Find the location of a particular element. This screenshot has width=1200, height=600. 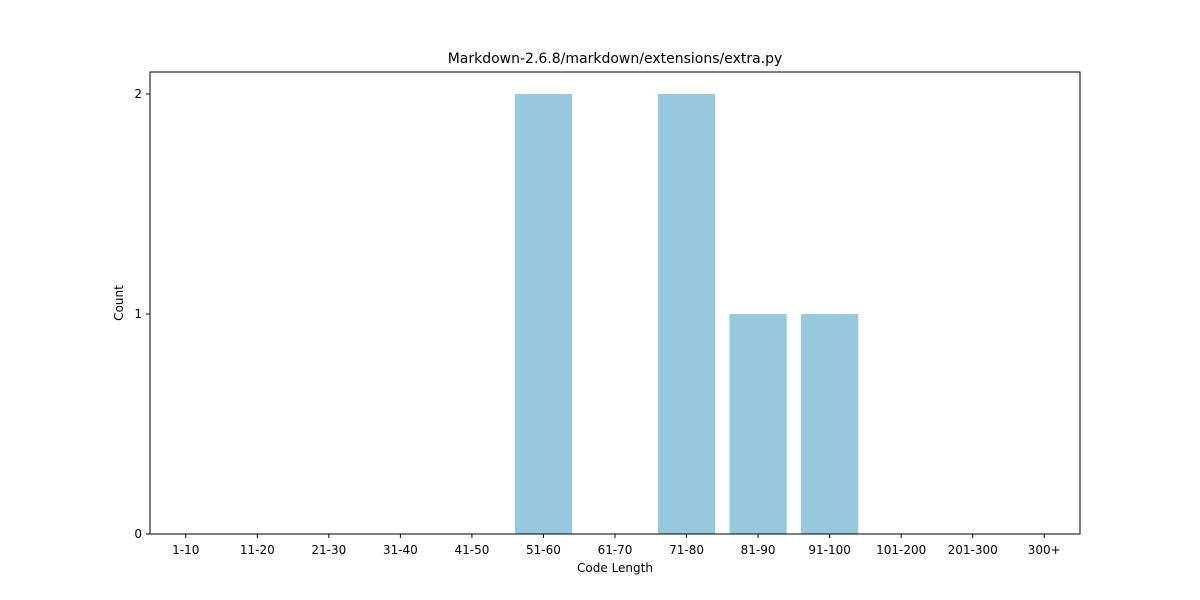

x-tick-label: 91-100 is located at coordinates (829, 550).